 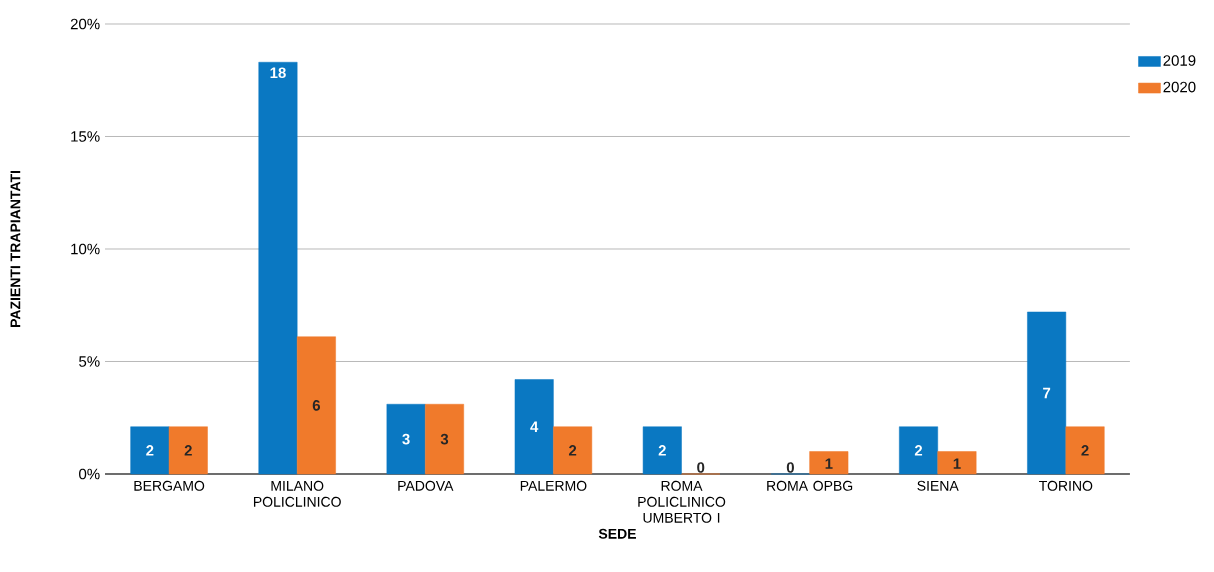 I want to click on x-tick-label: SIENA, so click(x=938, y=485).